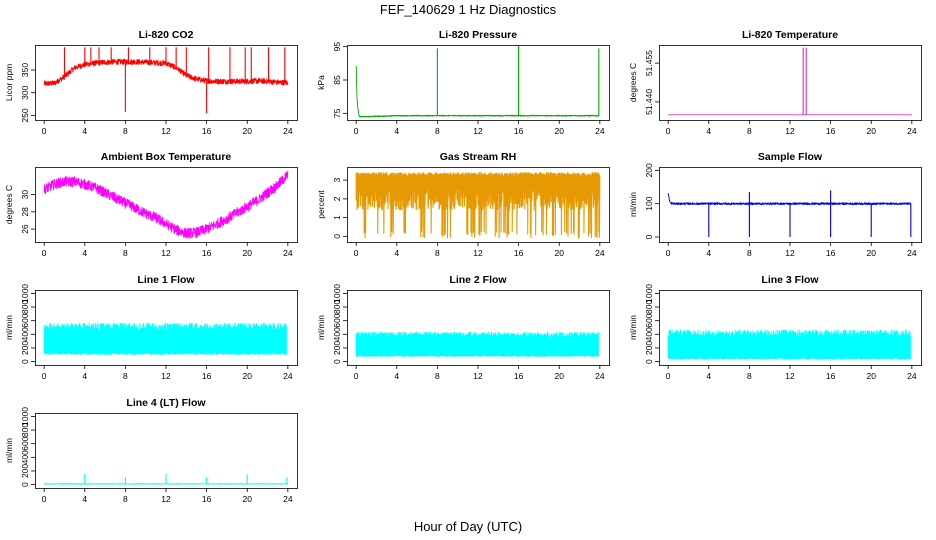 This screenshot has width=936, height=540. What do you see at coordinates (649, 203) in the screenshot?
I see `y-tick-label: 100` at bounding box center [649, 203].